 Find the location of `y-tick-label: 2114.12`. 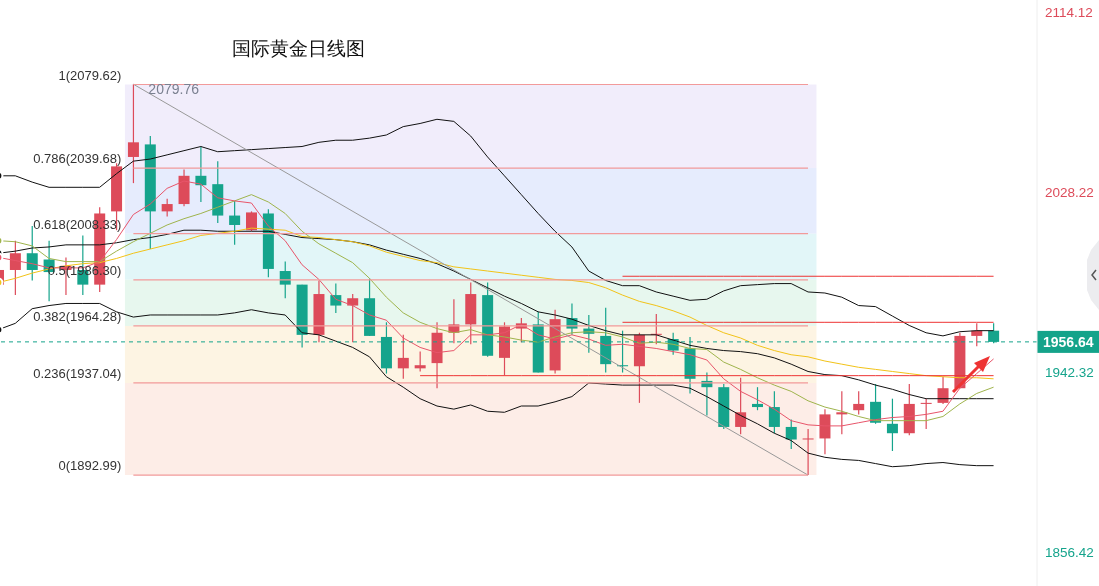

y-tick-label: 2114.12 is located at coordinates (1069, 13).